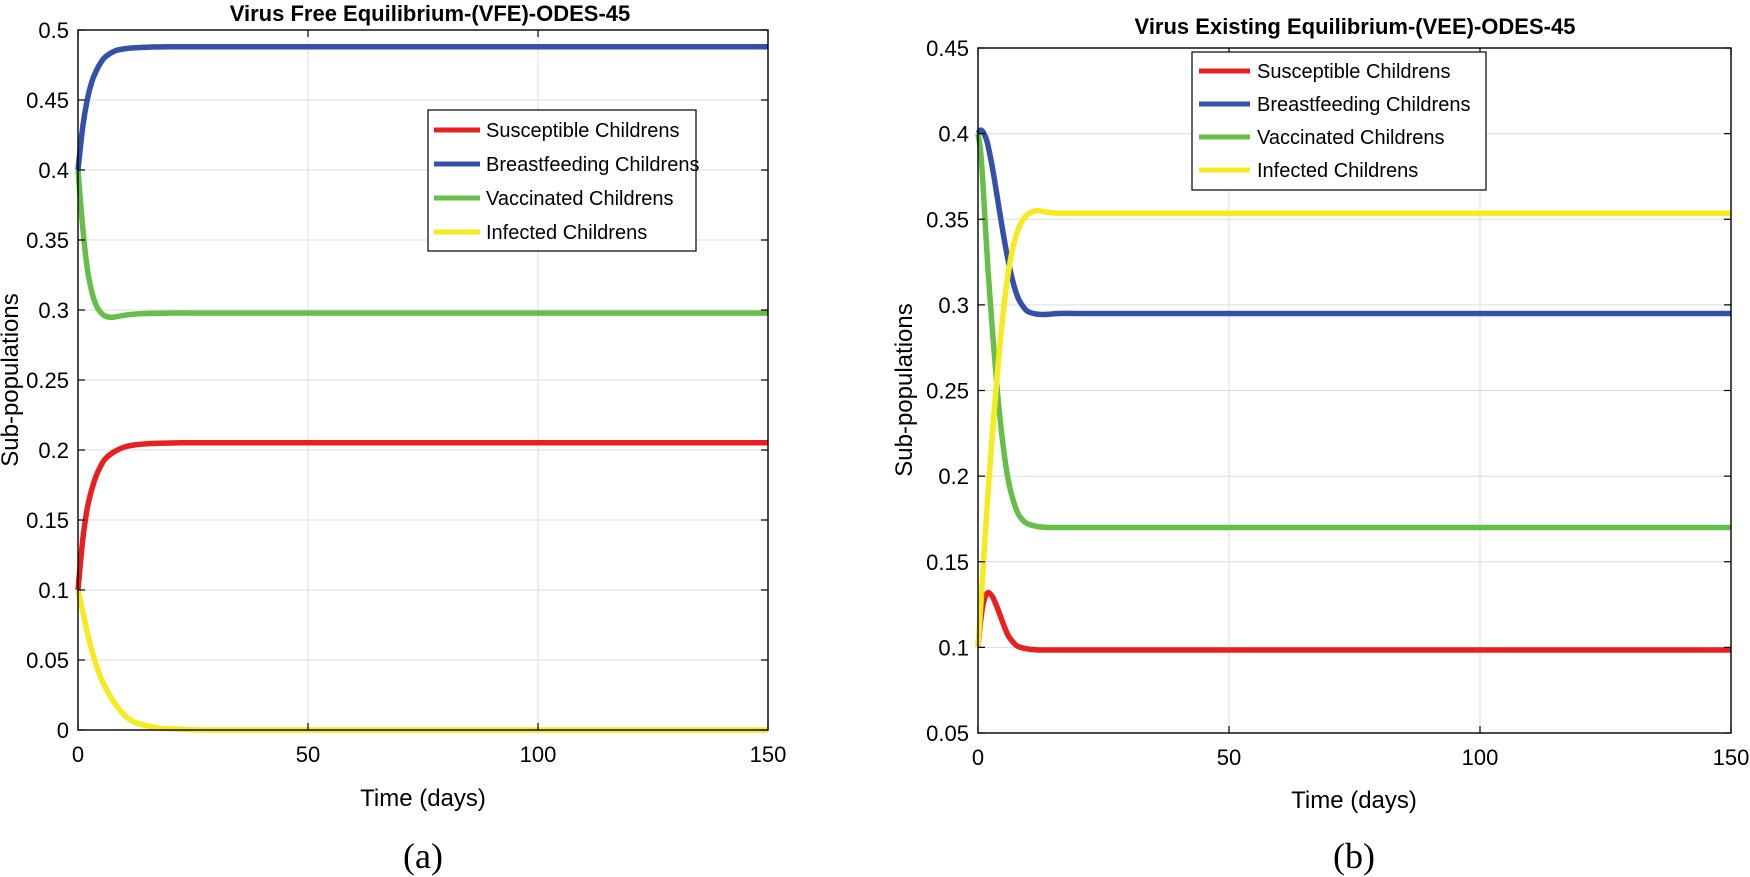 This screenshot has width=1750, height=877. Describe the element at coordinates (53, 170) in the screenshot. I see `chart-a-ytick-label: 0.4` at that location.